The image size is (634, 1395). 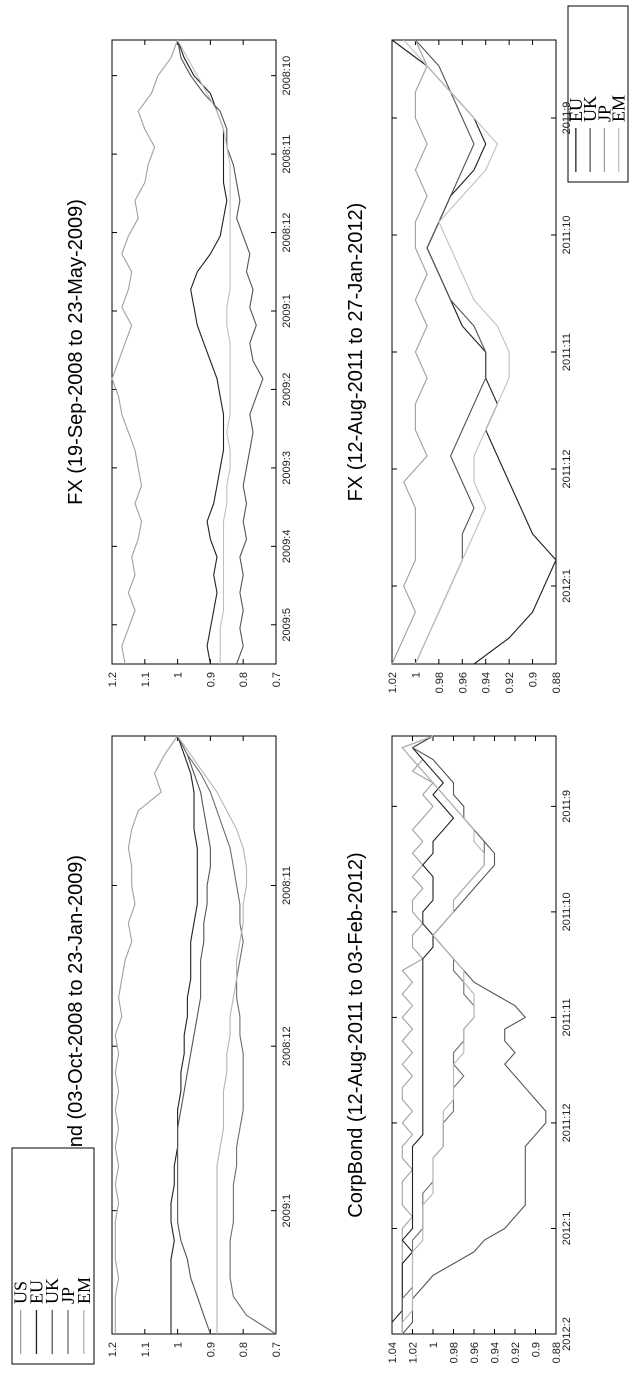 What do you see at coordinates (287, 76) in the screenshot?
I see `x-tick-label: 2008:10` at bounding box center [287, 76].